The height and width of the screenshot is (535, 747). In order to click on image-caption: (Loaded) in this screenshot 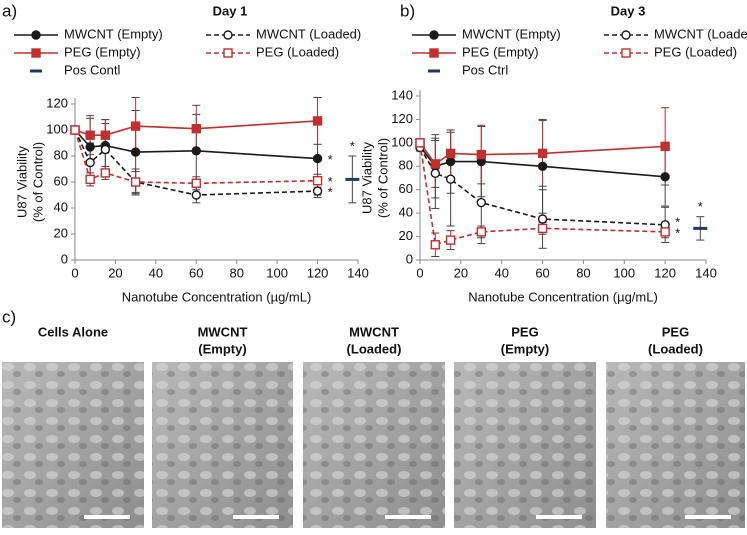, I will do `click(675, 348)`.